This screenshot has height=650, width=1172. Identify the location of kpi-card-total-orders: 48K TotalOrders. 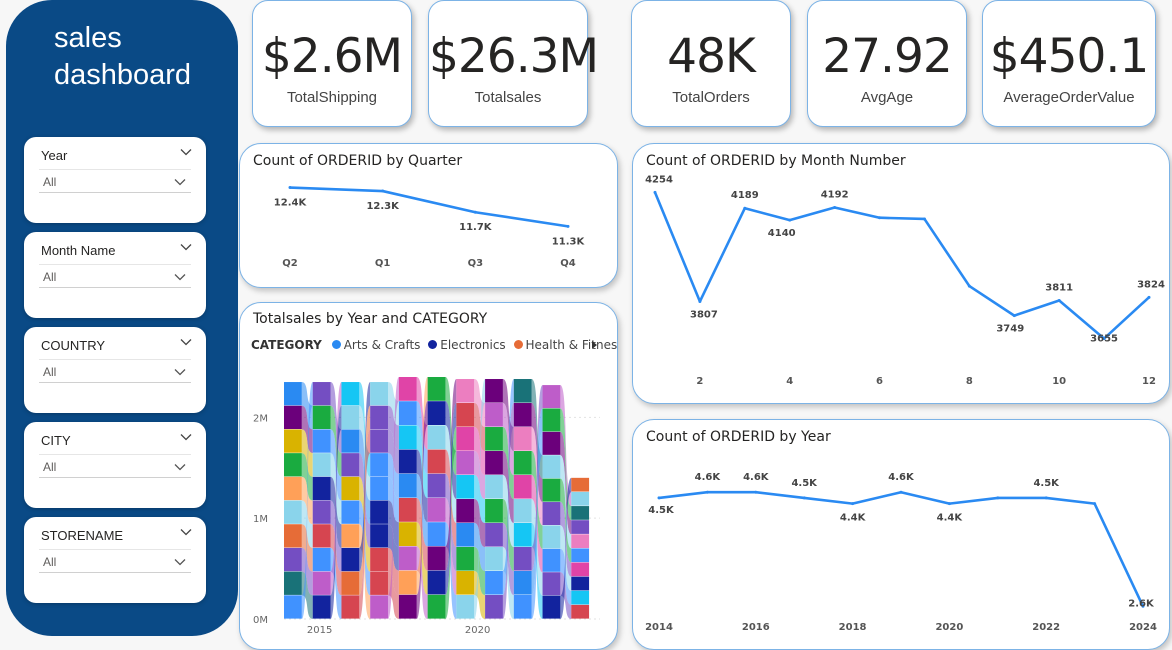
(711, 63).